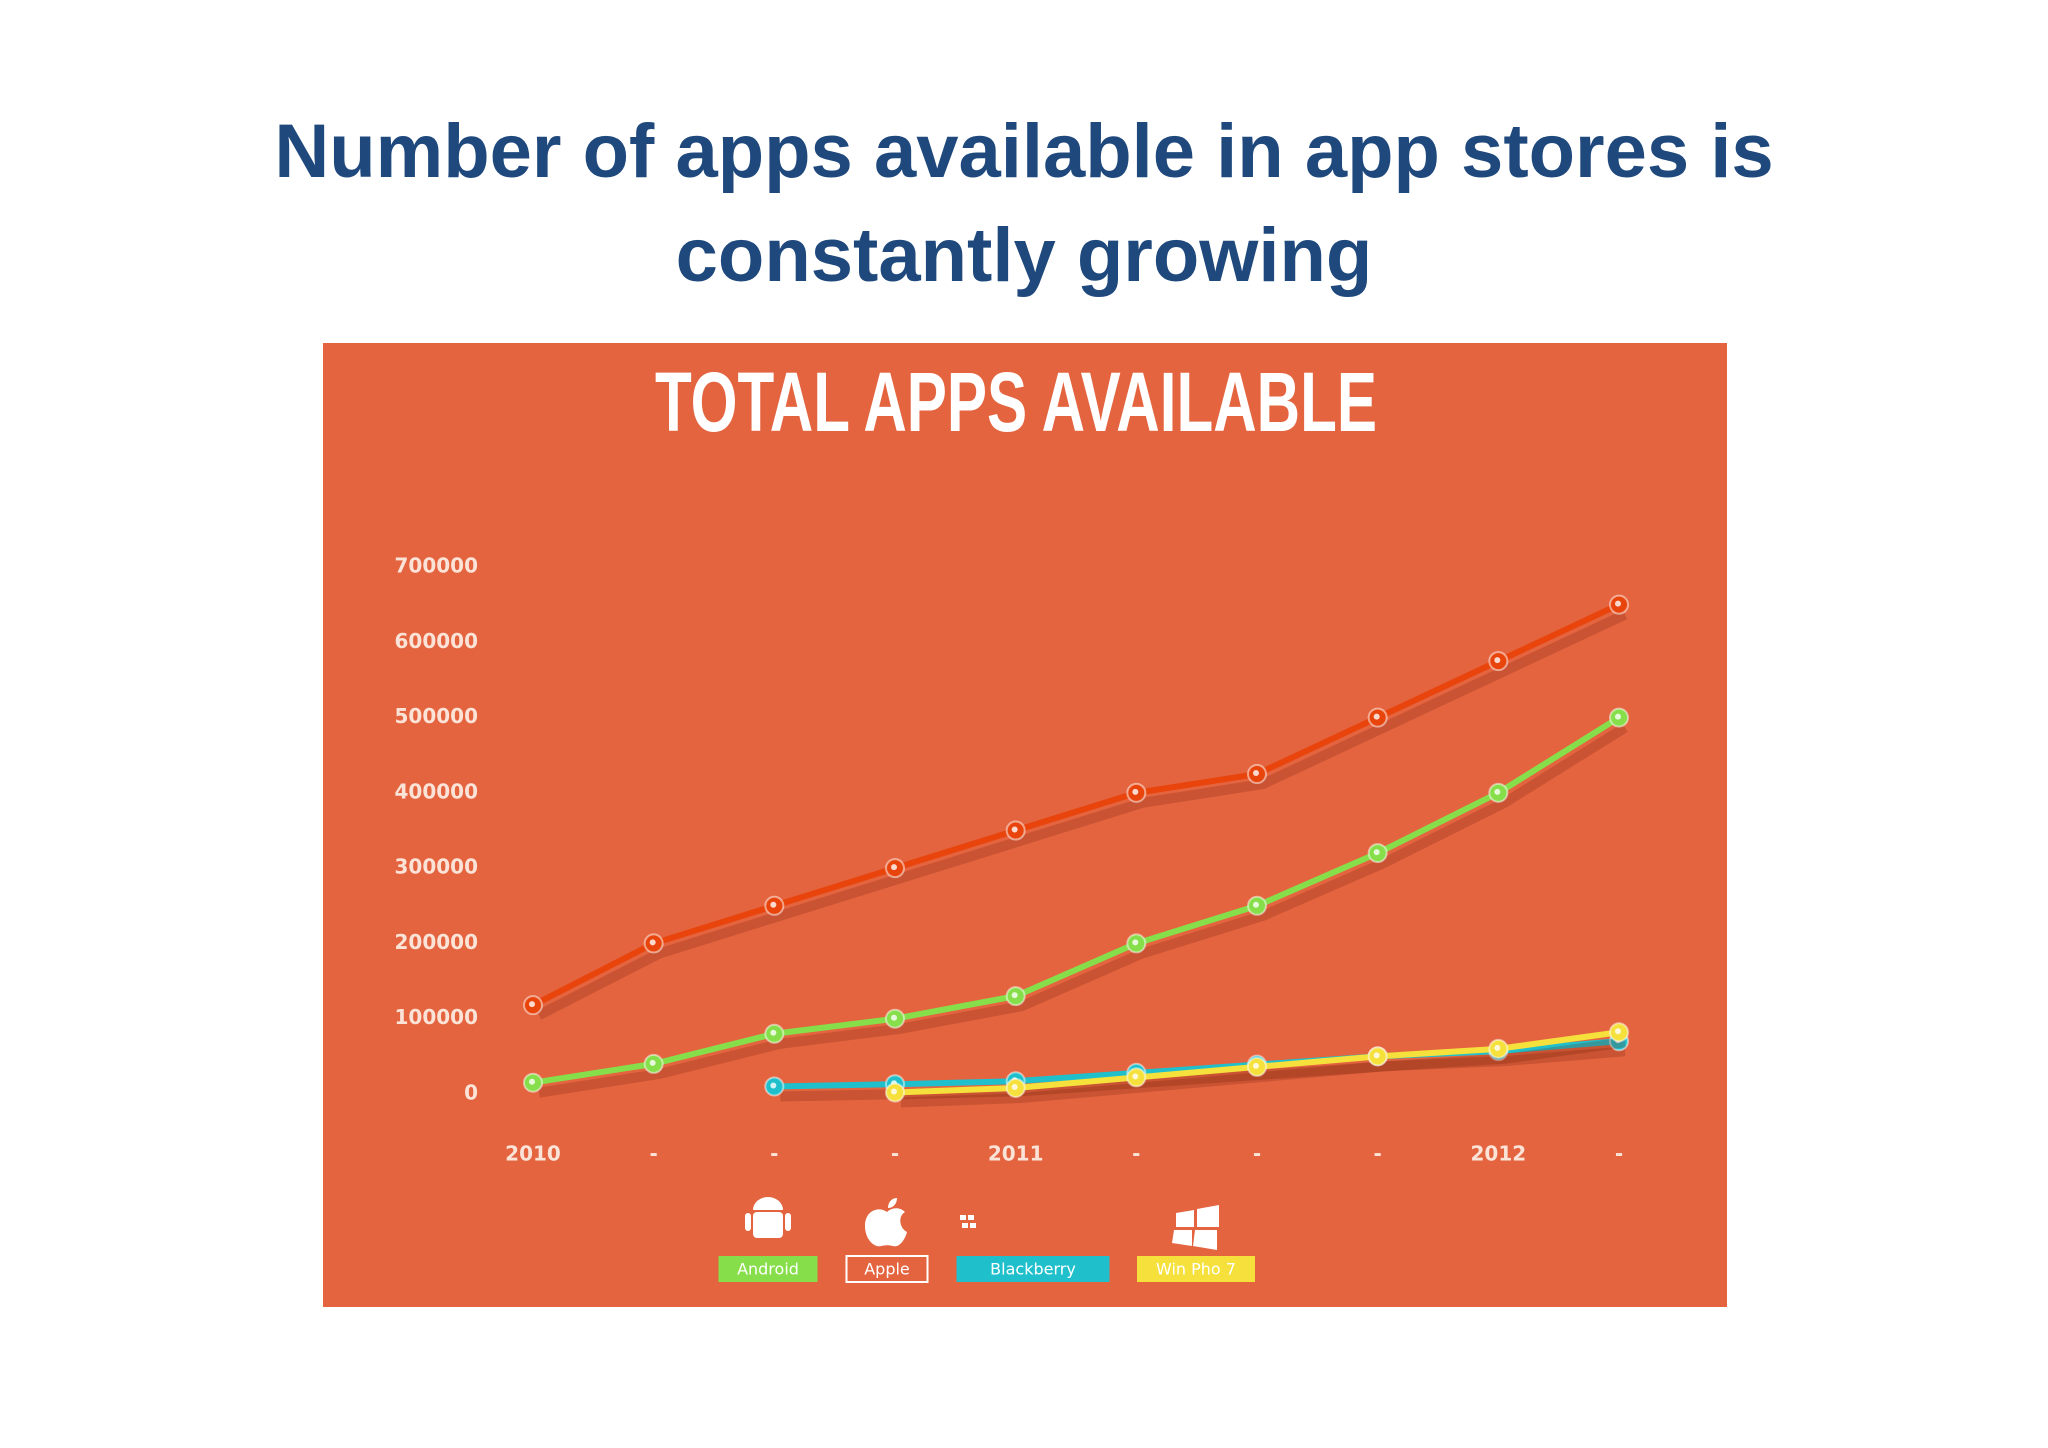  I want to click on y-tick-label: 100000, so click(437, 1017).